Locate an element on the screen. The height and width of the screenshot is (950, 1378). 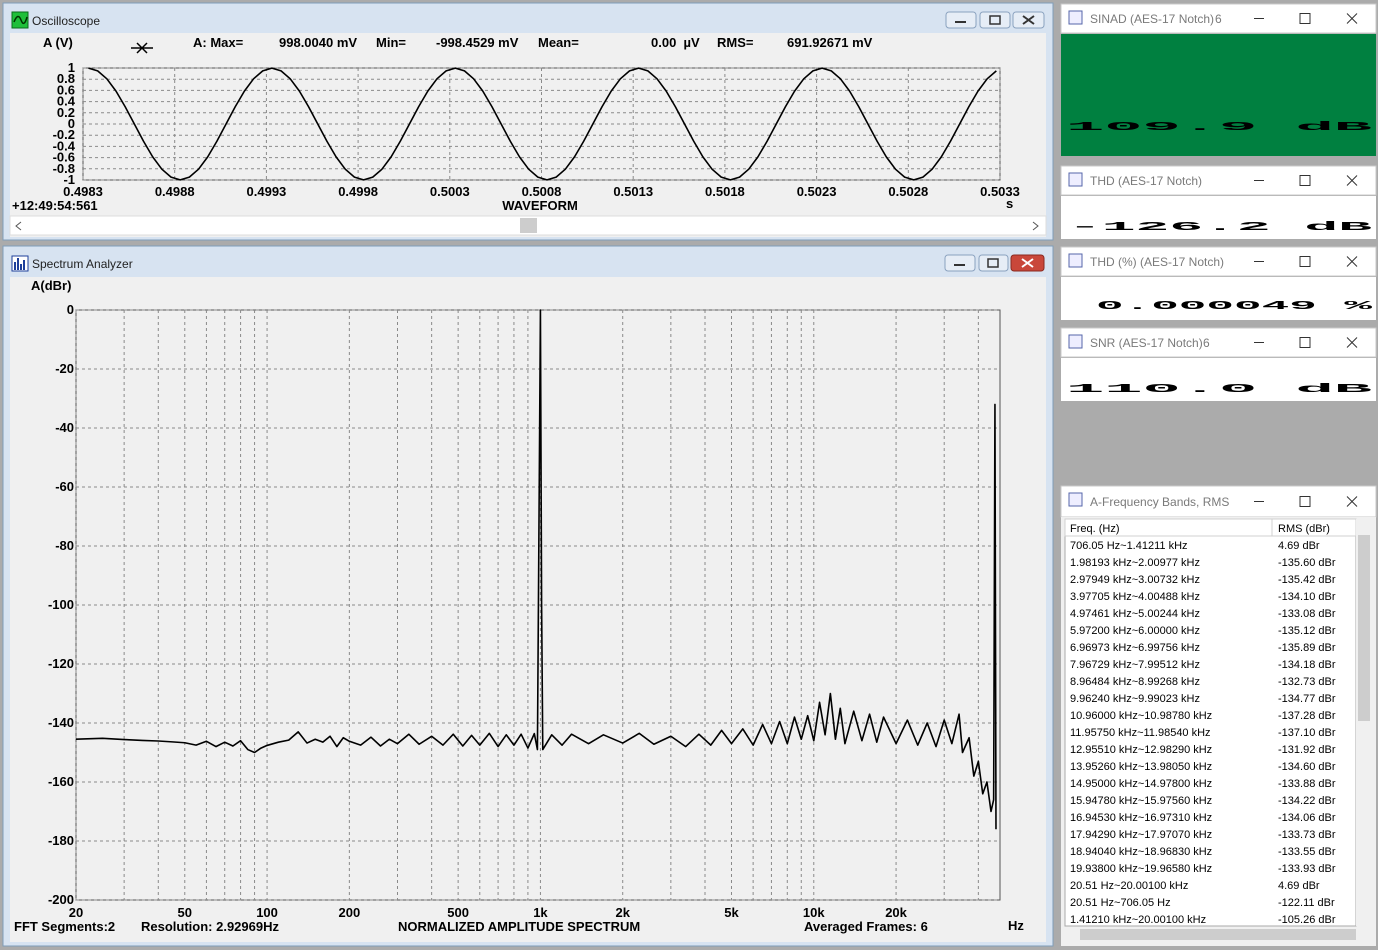
y-tick-label: -0.6 is located at coordinates (64, 157).